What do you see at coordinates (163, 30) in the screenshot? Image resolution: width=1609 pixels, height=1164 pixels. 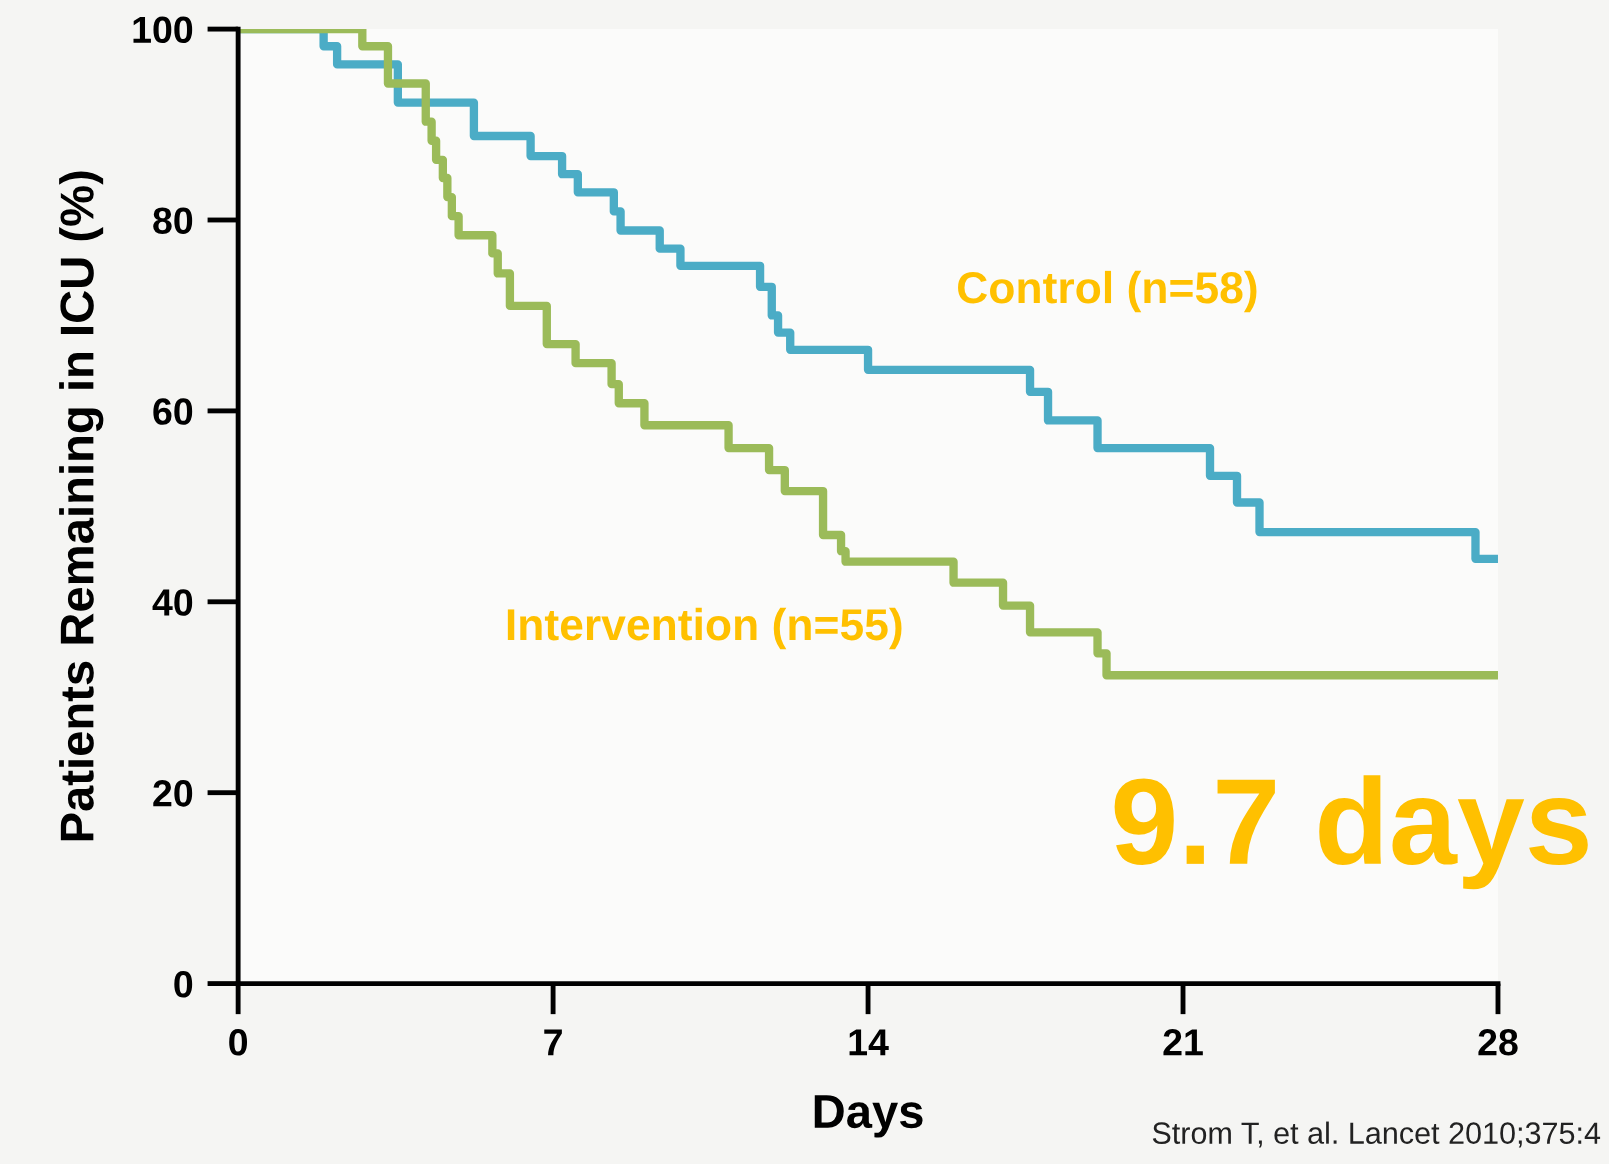 I see `y-tick-label: 100` at bounding box center [163, 30].